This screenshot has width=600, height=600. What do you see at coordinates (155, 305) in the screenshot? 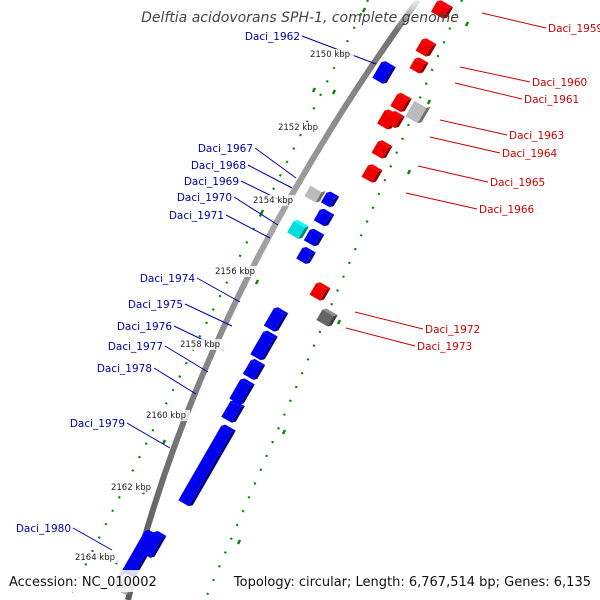
I see `gene-label: Daci_1975` at bounding box center [155, 305].